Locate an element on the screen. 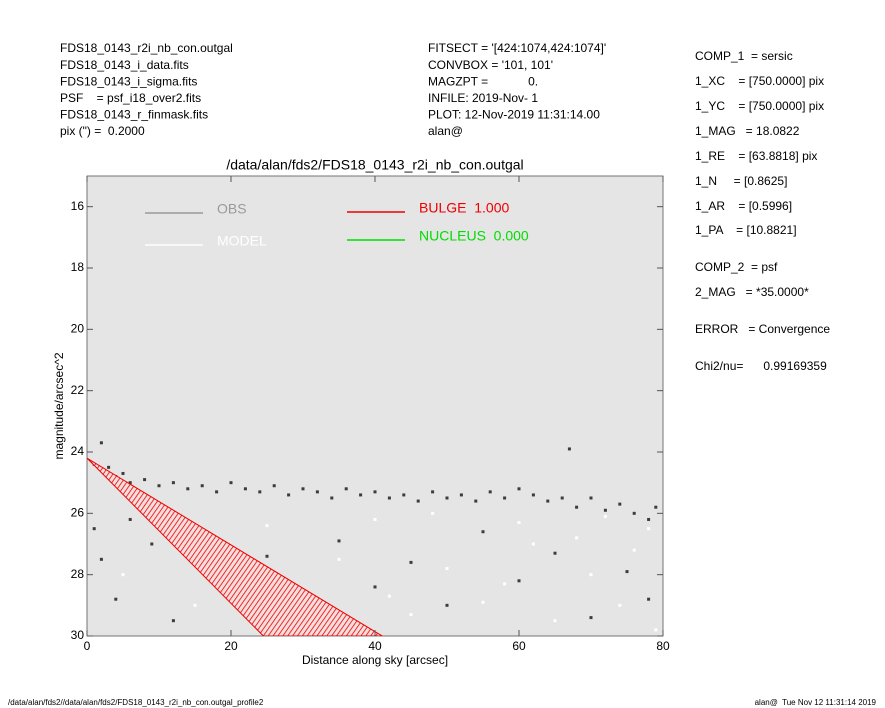 This screenshot has height=708, width=885. parameter-line: COMP_2 = psf is located at coordinates (736, 267).